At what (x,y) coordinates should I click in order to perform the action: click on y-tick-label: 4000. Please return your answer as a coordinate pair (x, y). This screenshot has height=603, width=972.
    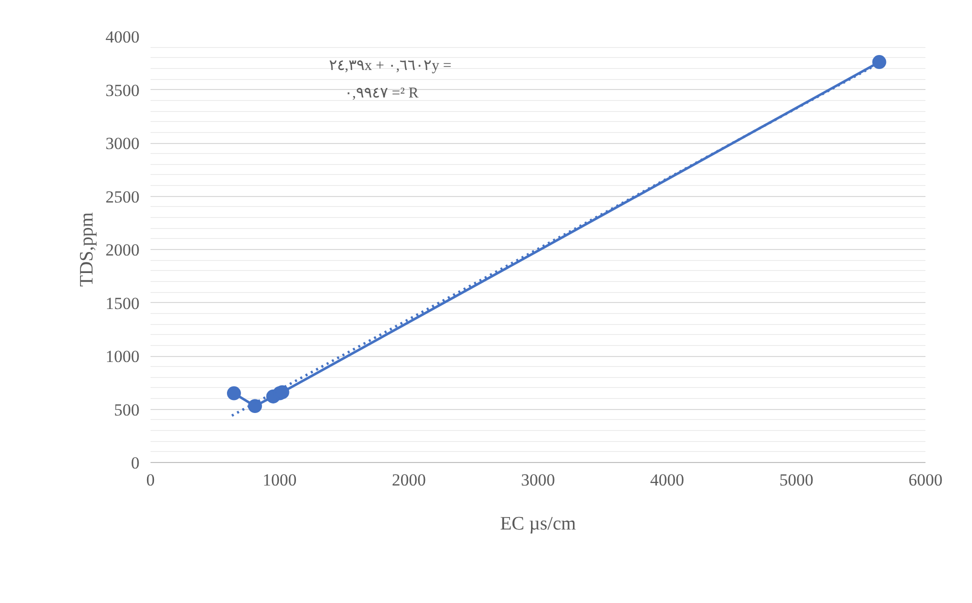
    Looking at the image, I should click on (123, 37).